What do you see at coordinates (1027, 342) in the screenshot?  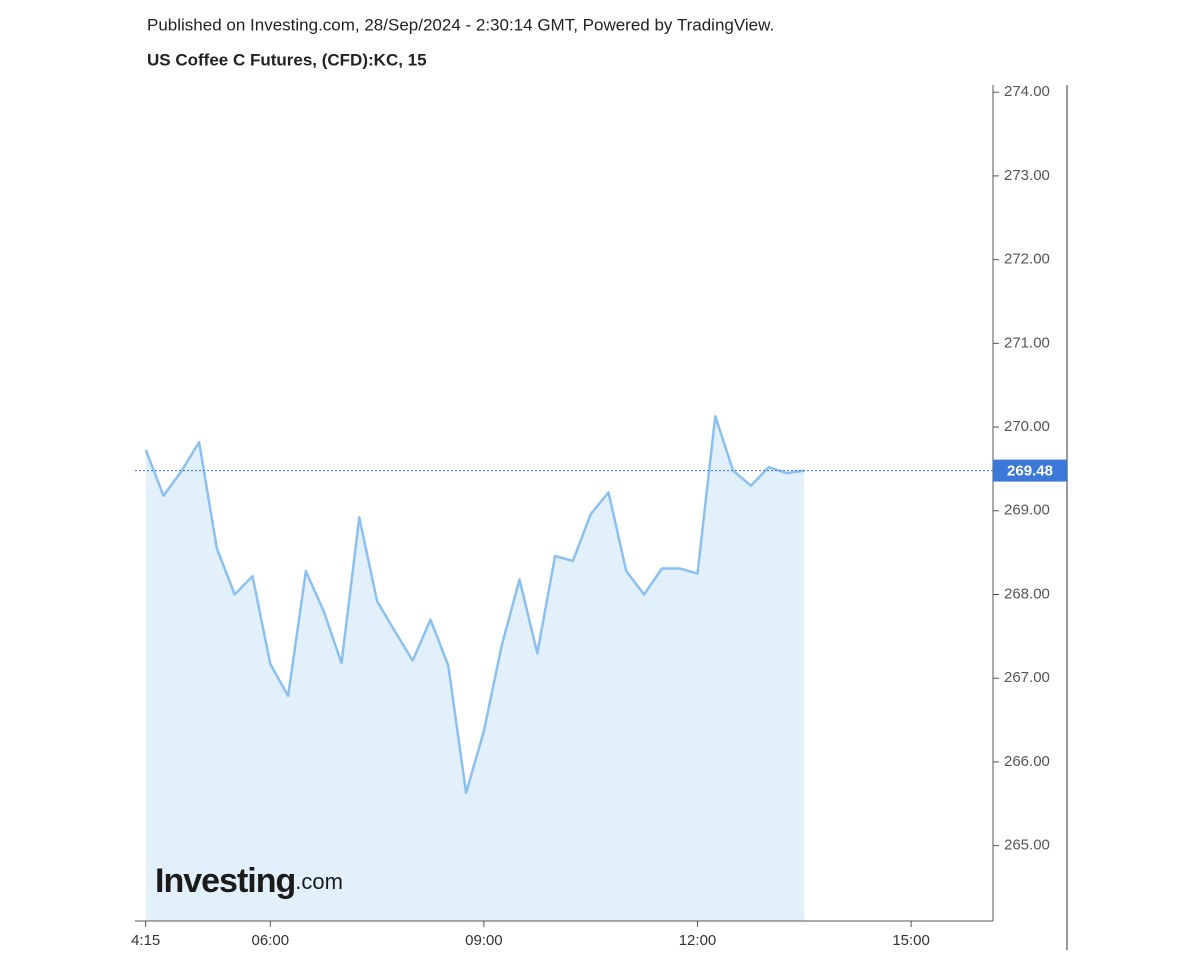 I see `y-tick-label: 271.00` at bounding box center [1027, 342].